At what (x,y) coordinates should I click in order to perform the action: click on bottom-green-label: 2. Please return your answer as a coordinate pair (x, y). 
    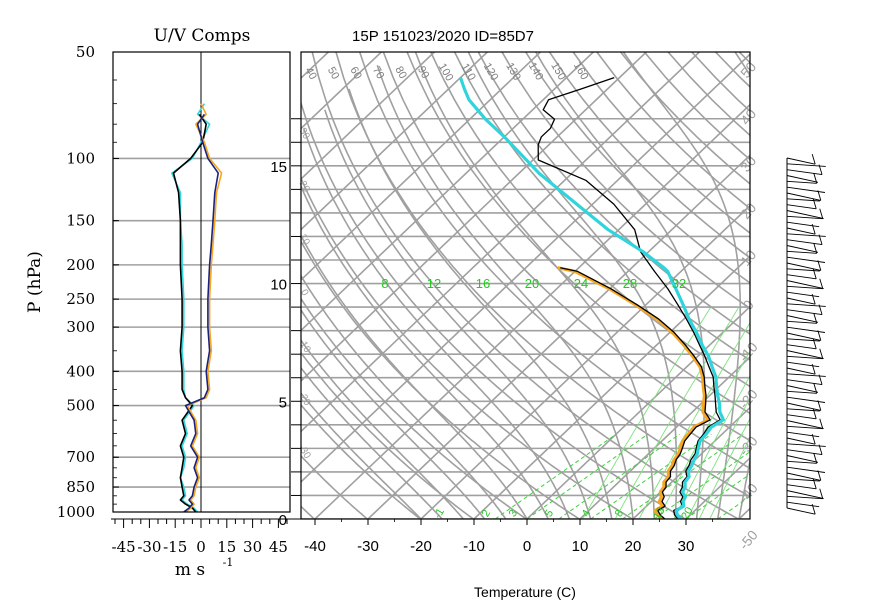
    Looking at the image, I should click on (486, 513).